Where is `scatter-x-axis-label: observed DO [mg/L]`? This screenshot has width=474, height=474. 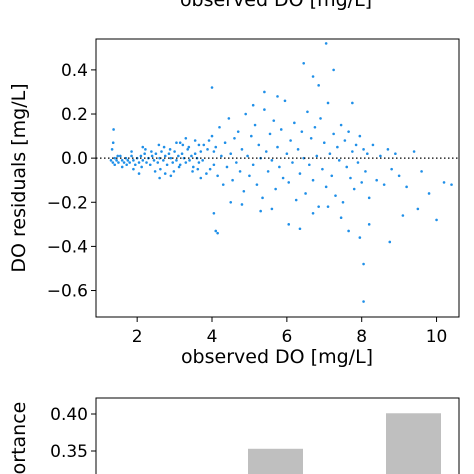 scatter-x-axis-label: observed DO [mg/L] is located at coordinates (277, 357).